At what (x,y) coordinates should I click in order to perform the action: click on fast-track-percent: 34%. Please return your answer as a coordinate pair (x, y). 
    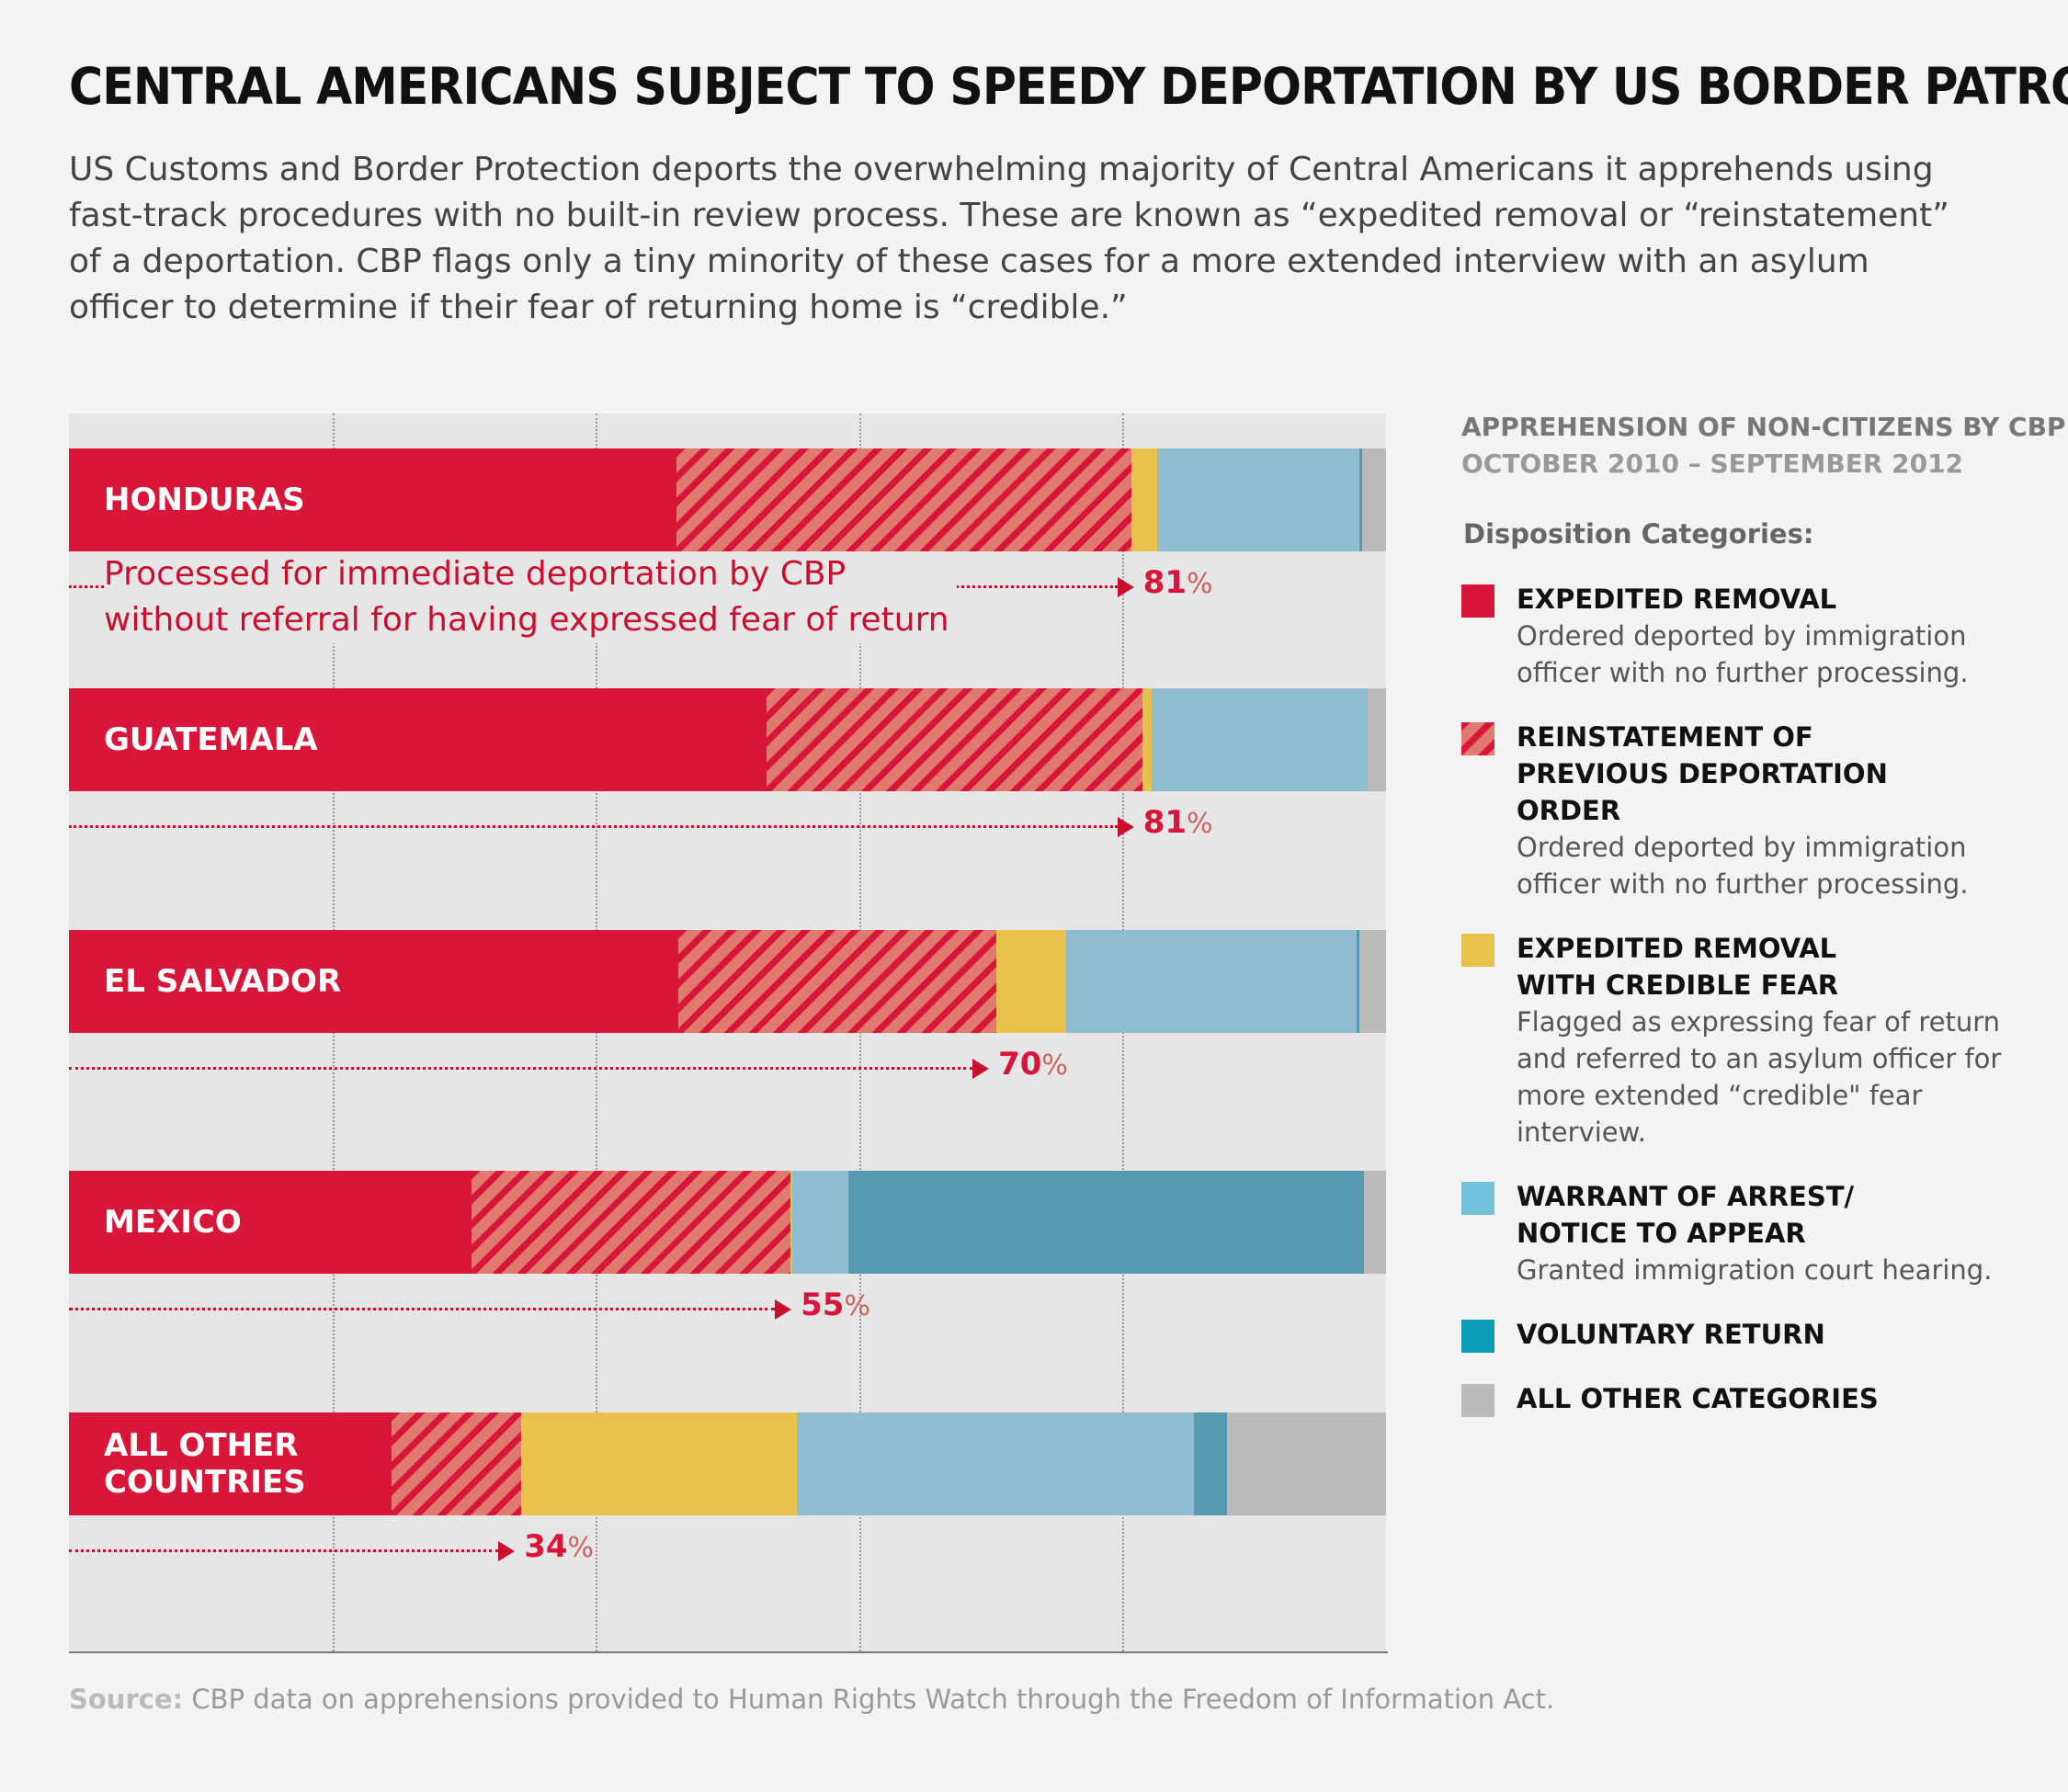
    Looking at the image, I should click on (559, 1546).